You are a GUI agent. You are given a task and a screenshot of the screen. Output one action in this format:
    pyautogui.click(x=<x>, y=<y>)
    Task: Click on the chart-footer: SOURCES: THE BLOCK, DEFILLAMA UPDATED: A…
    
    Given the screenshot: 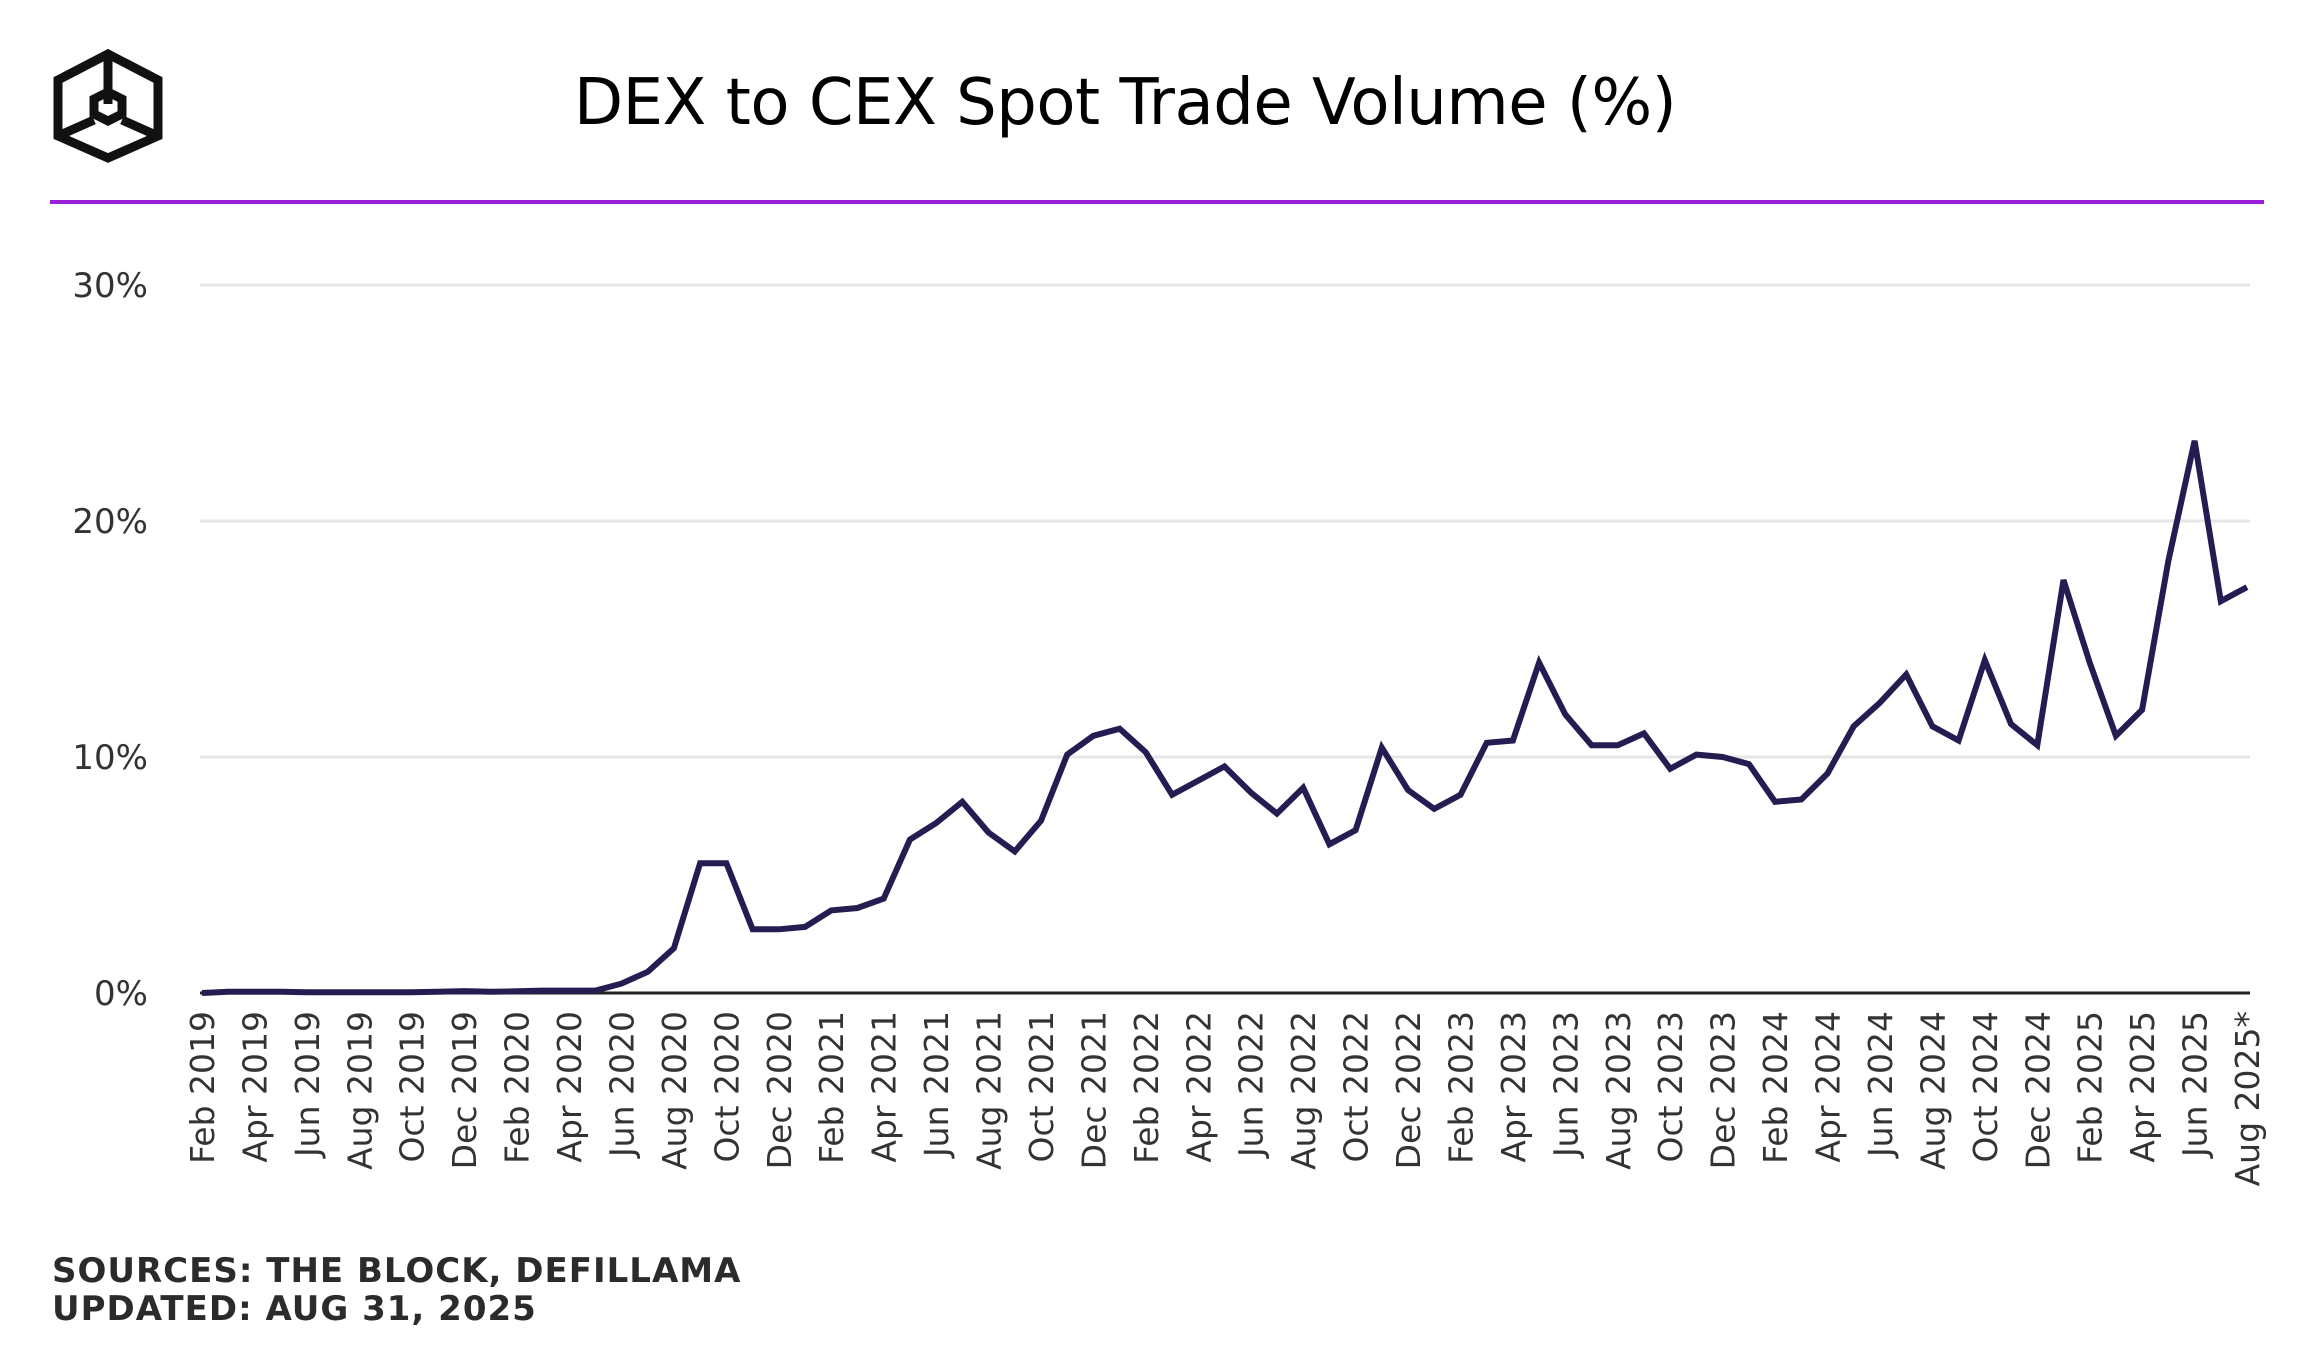 What is the action you would take?
    pyautogui.click(x=396, y=1290)
    